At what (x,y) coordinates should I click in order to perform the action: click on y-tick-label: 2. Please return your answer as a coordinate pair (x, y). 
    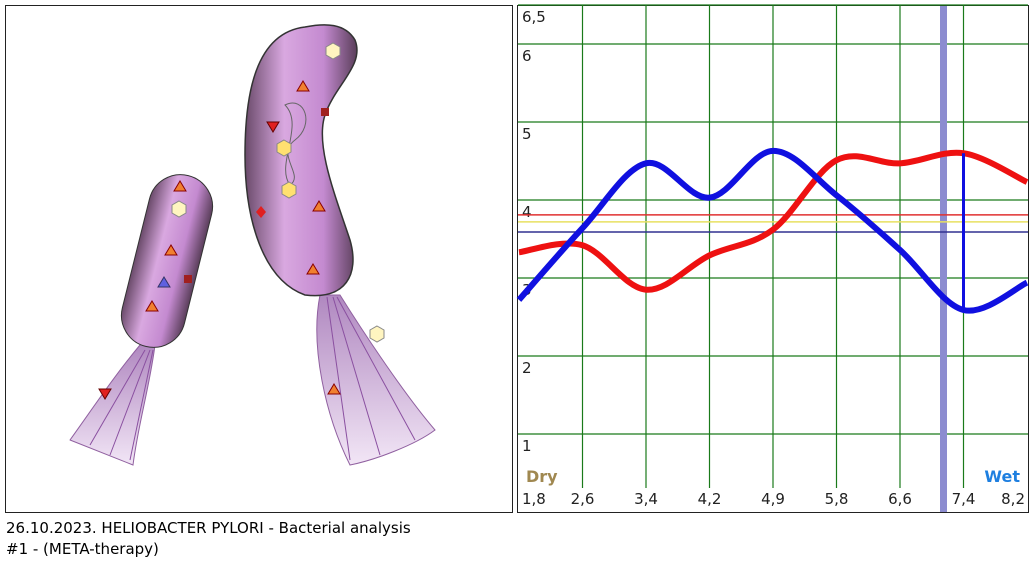
    Looking at the image, I should click on (527, 368).